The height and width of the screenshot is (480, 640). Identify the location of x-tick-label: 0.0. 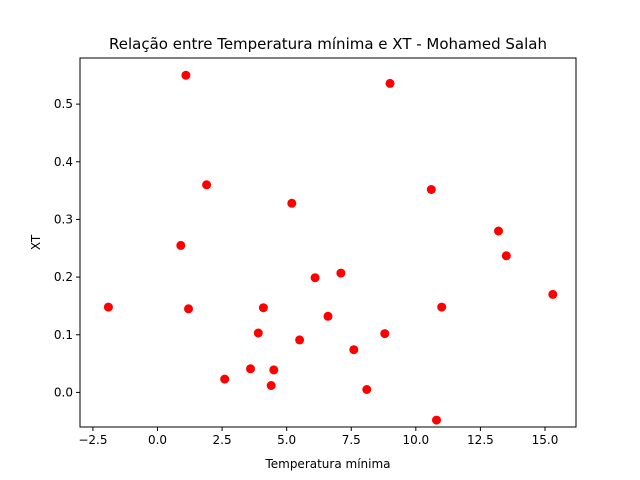
(157, 440).